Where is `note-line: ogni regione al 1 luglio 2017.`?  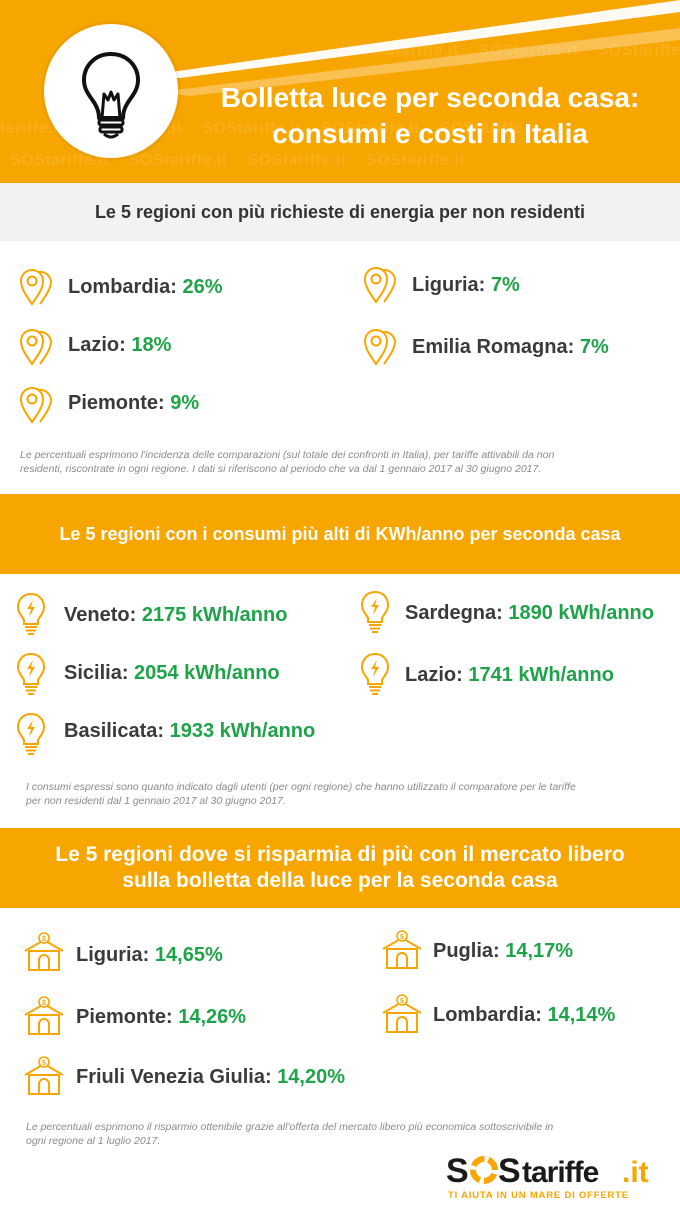
note-line: ogni regione al 1 luglio 2017. is located at coordinates (93, 1141).